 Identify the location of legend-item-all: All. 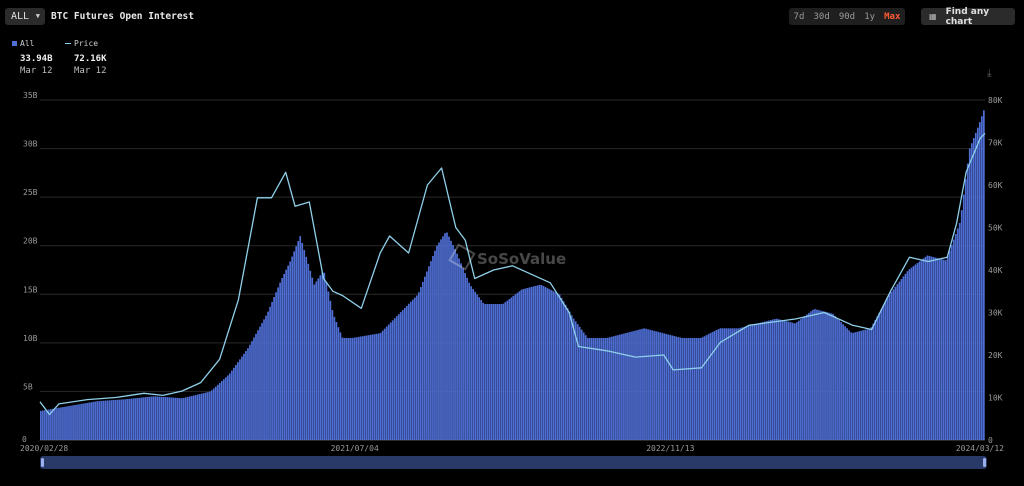
(23, 43).